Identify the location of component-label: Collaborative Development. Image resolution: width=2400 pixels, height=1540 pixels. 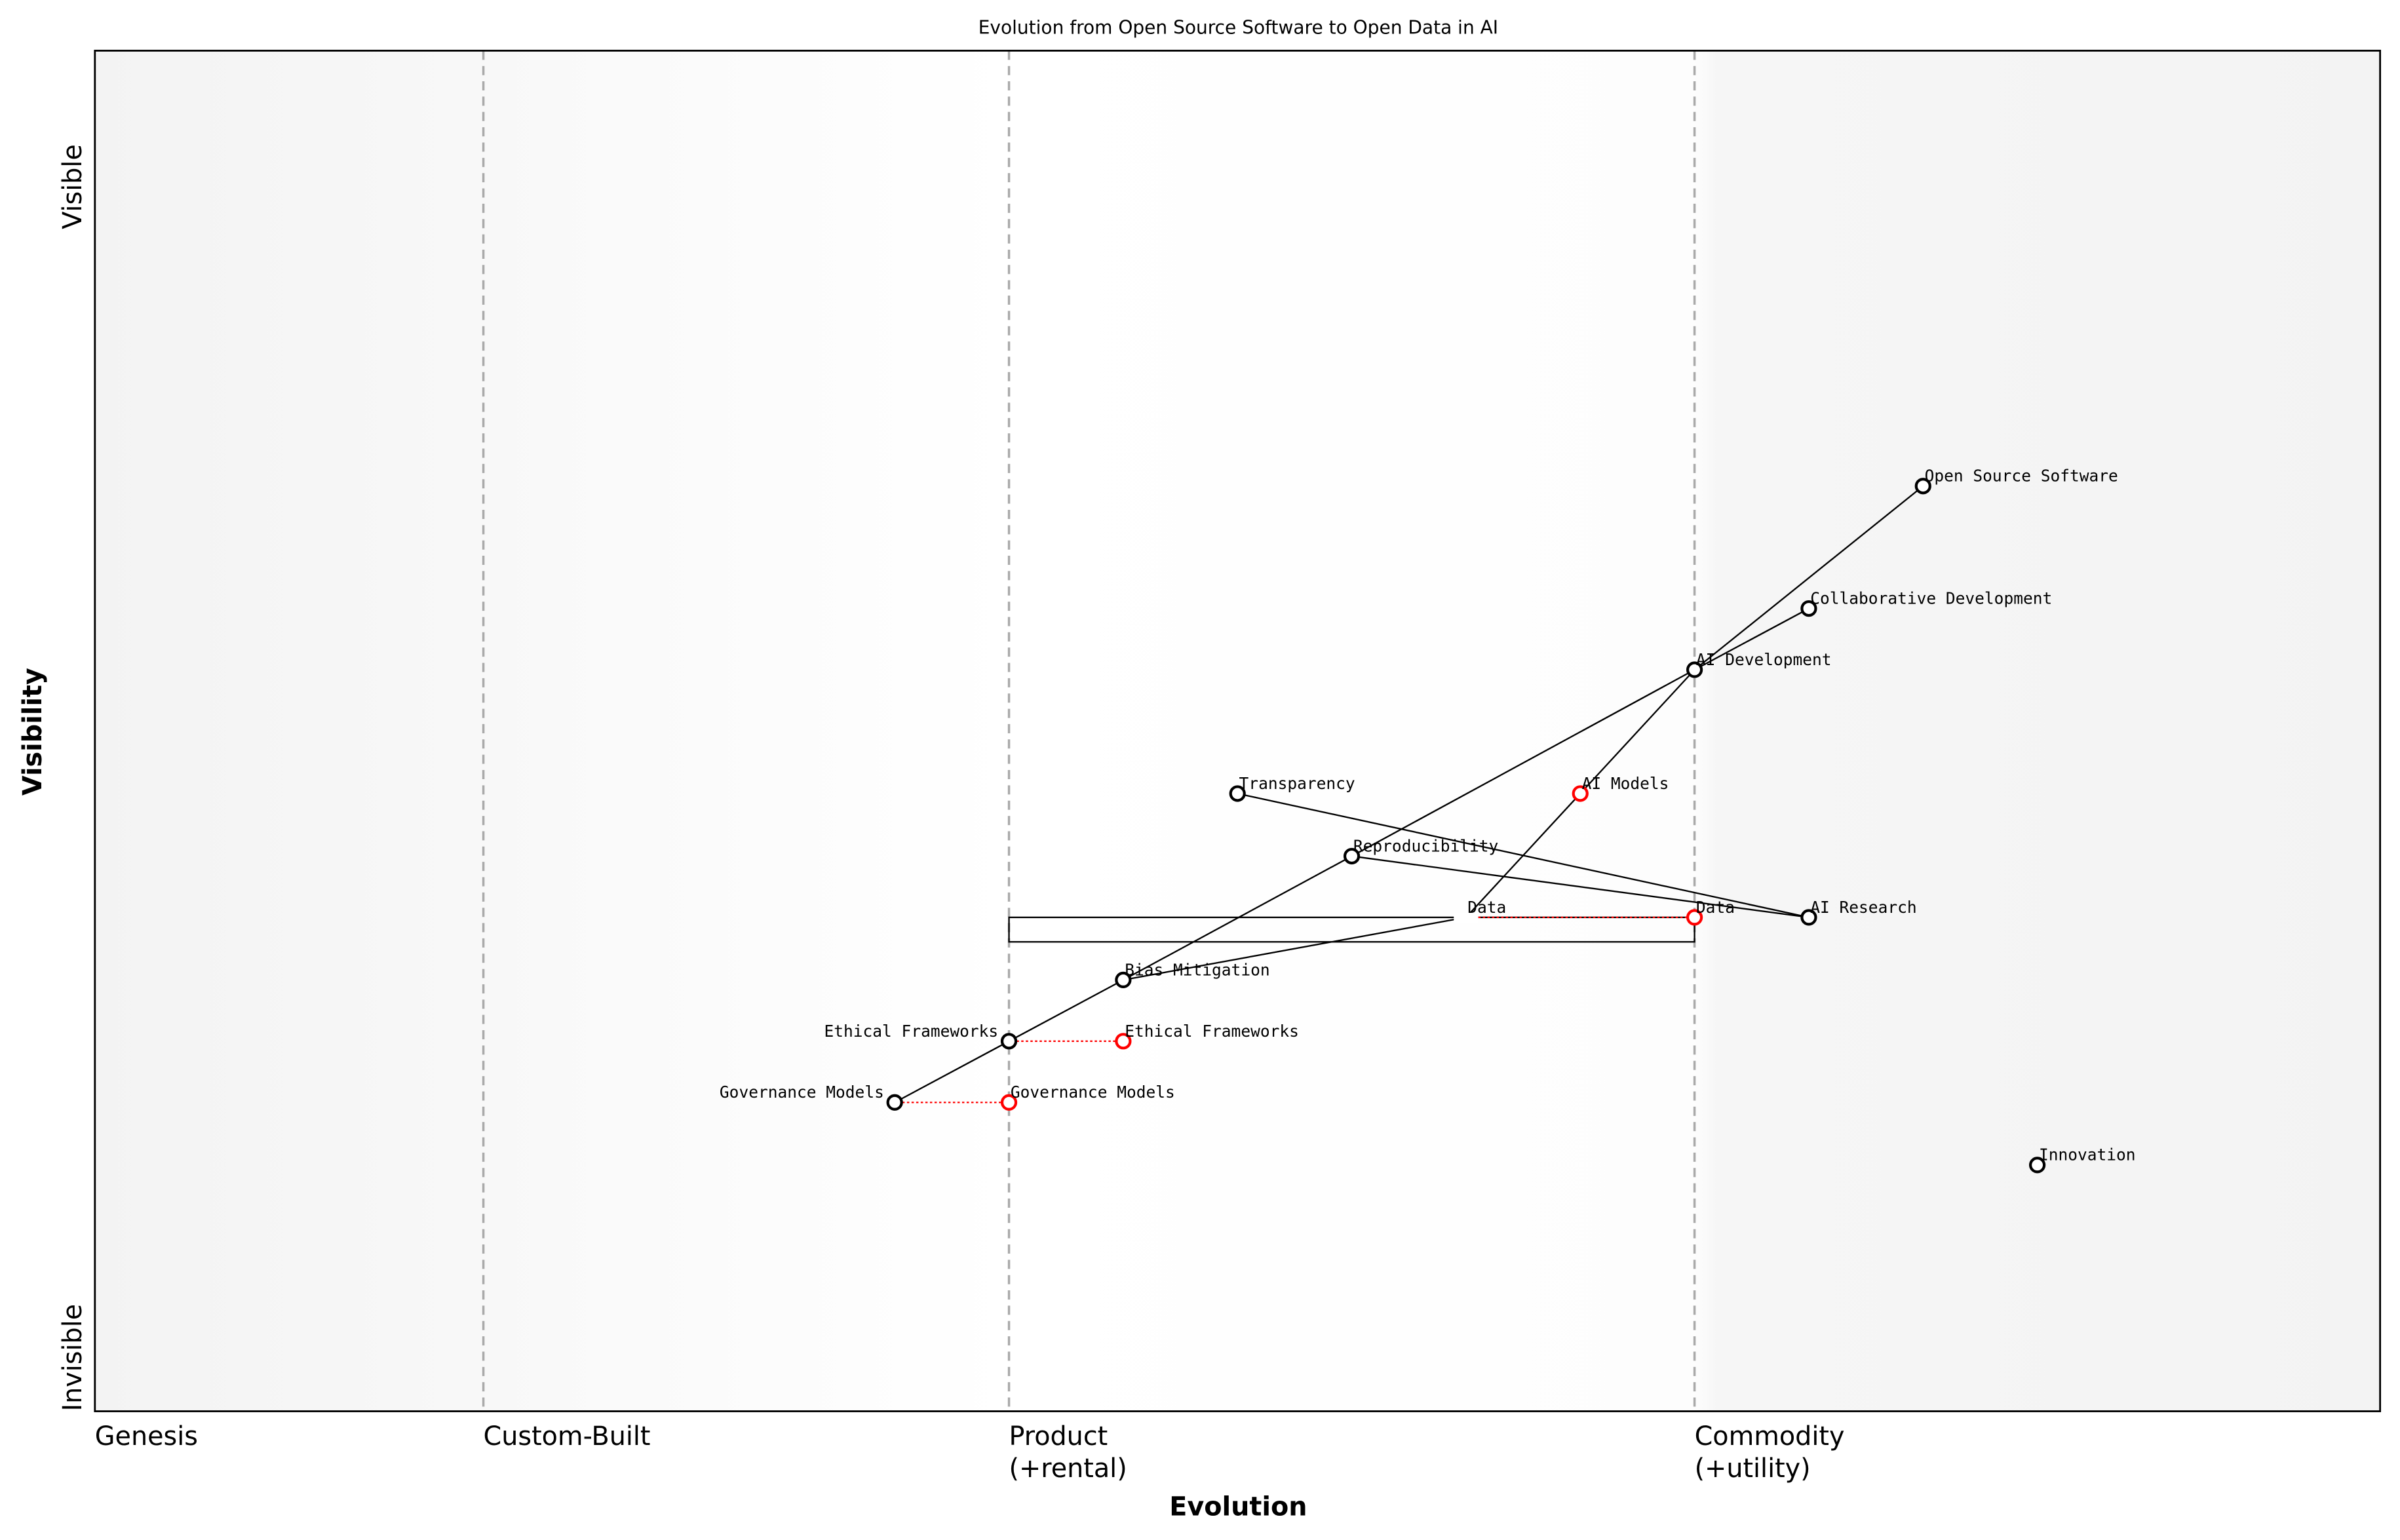
(1931, 598).